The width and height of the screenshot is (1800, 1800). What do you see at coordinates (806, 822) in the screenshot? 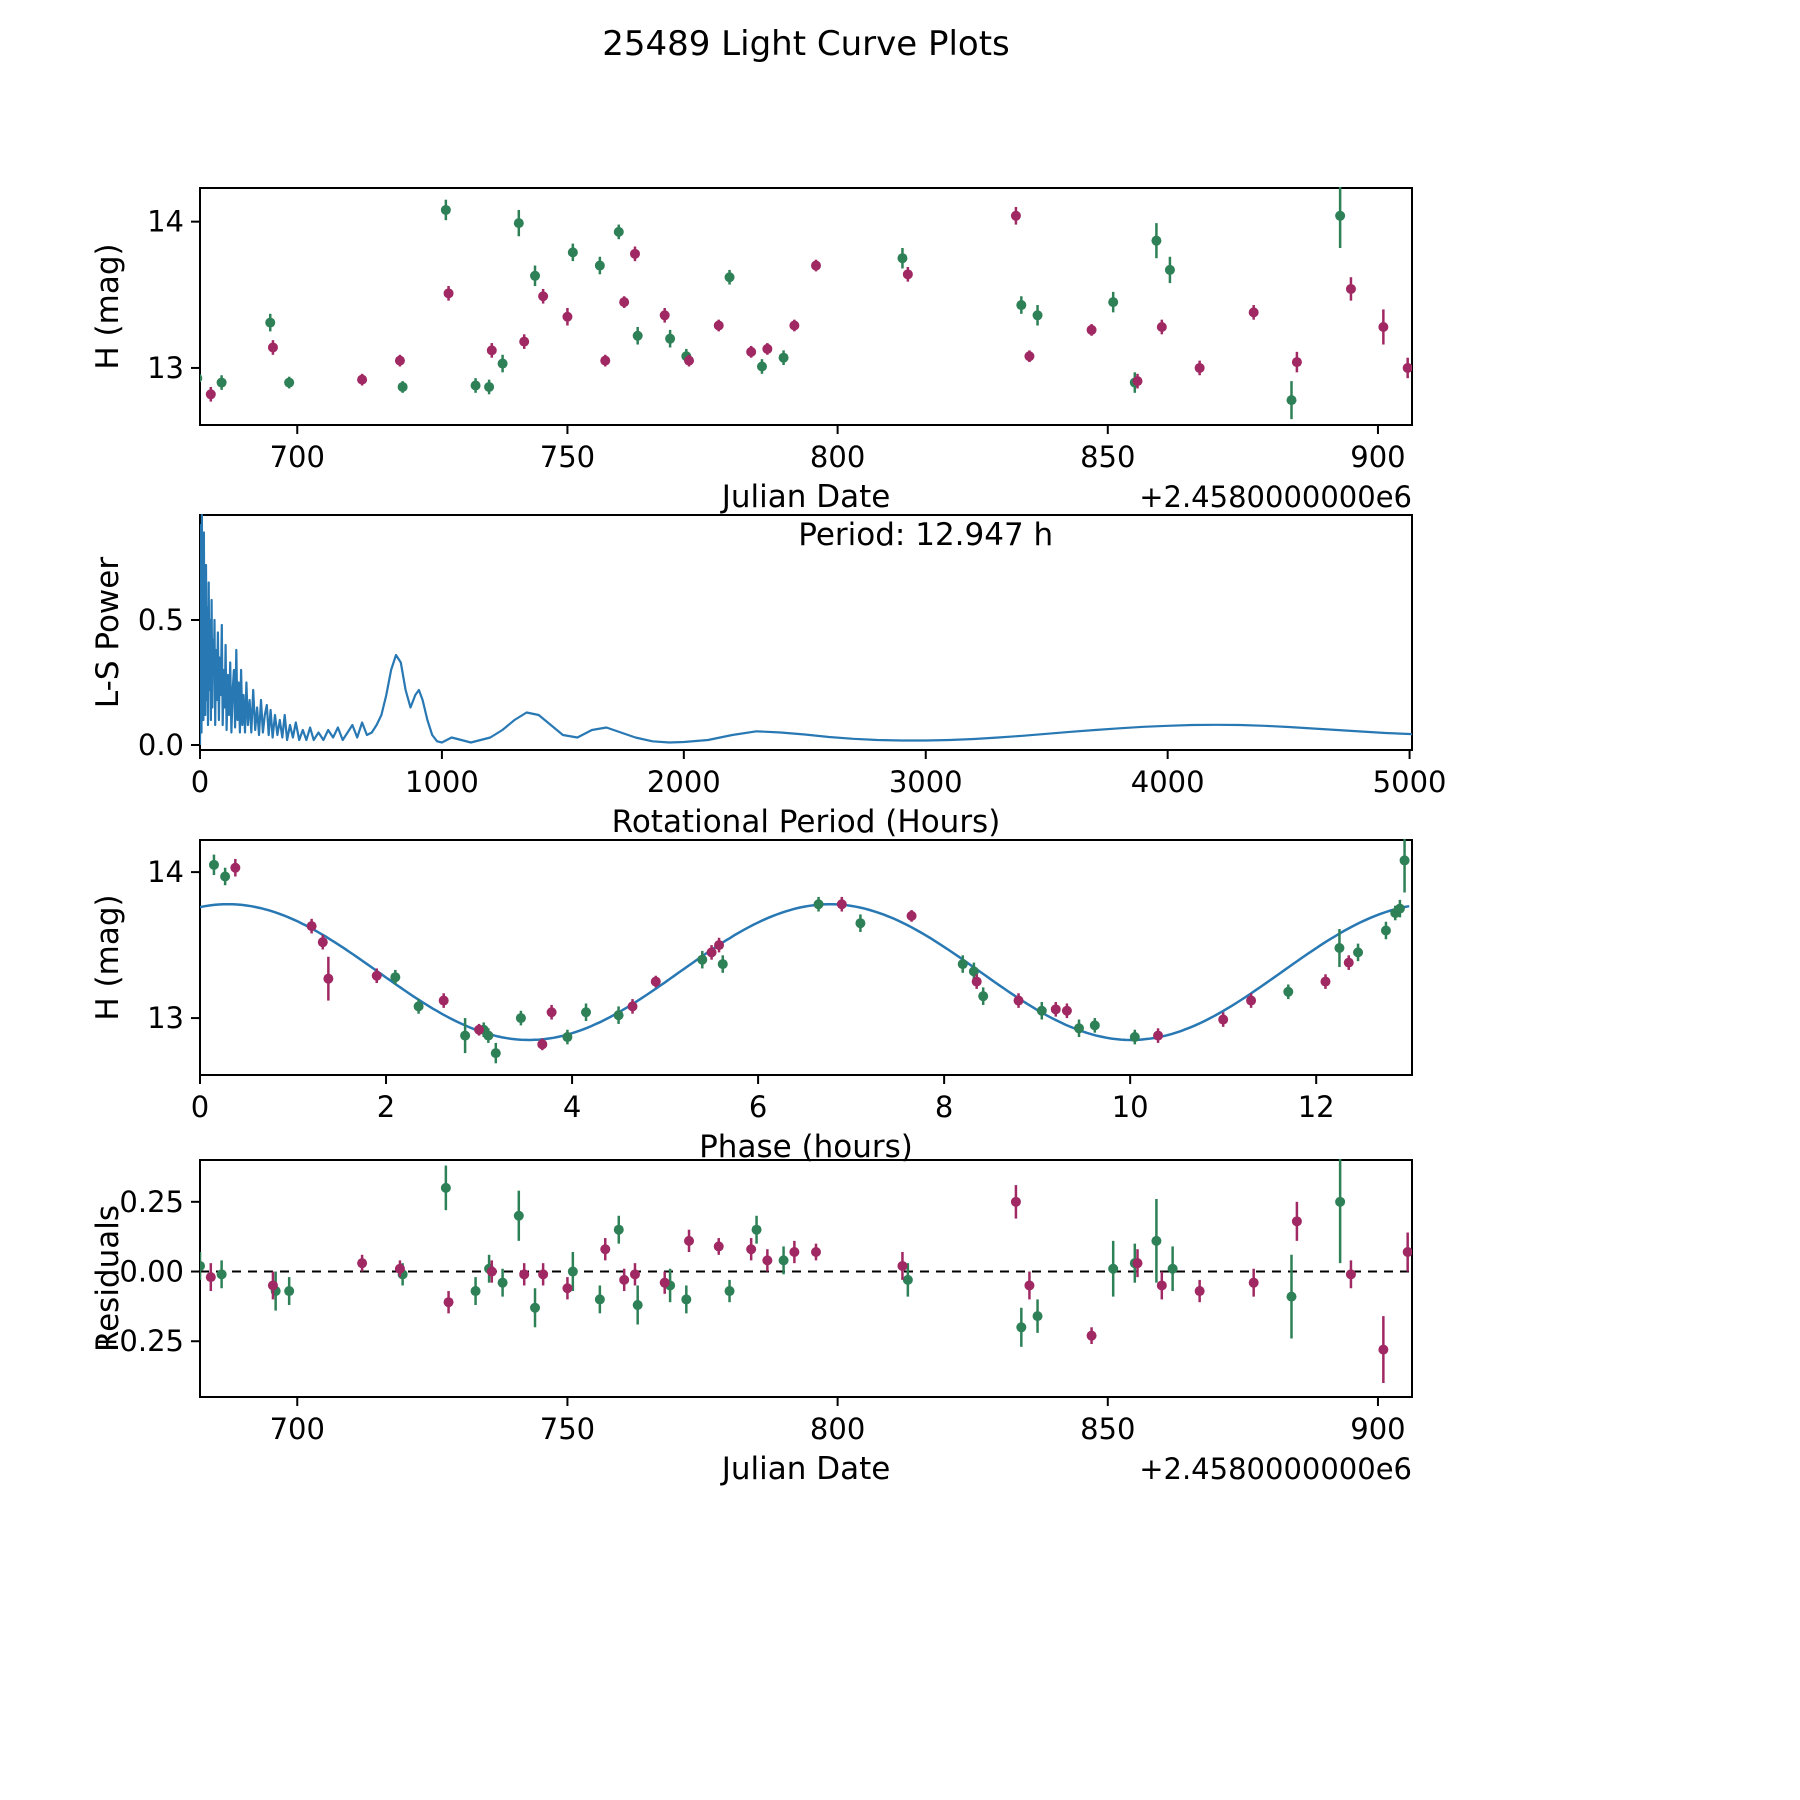
I see `svg-text: Rotational Period (Hours)` at bounding box center [806, 822].